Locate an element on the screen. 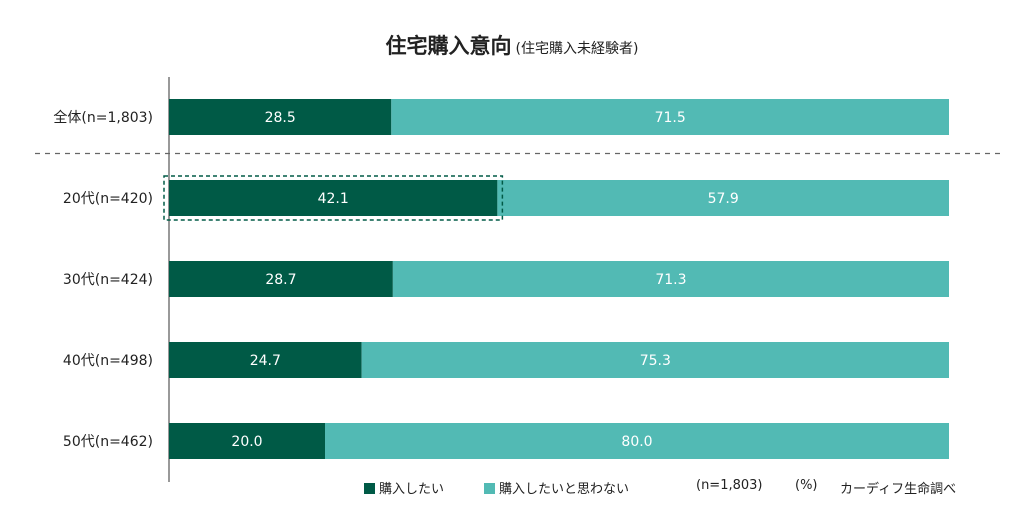 This screenshot has width=1024, height=531. category-label: 20代(n=420) is located at coordinates (108, 199).